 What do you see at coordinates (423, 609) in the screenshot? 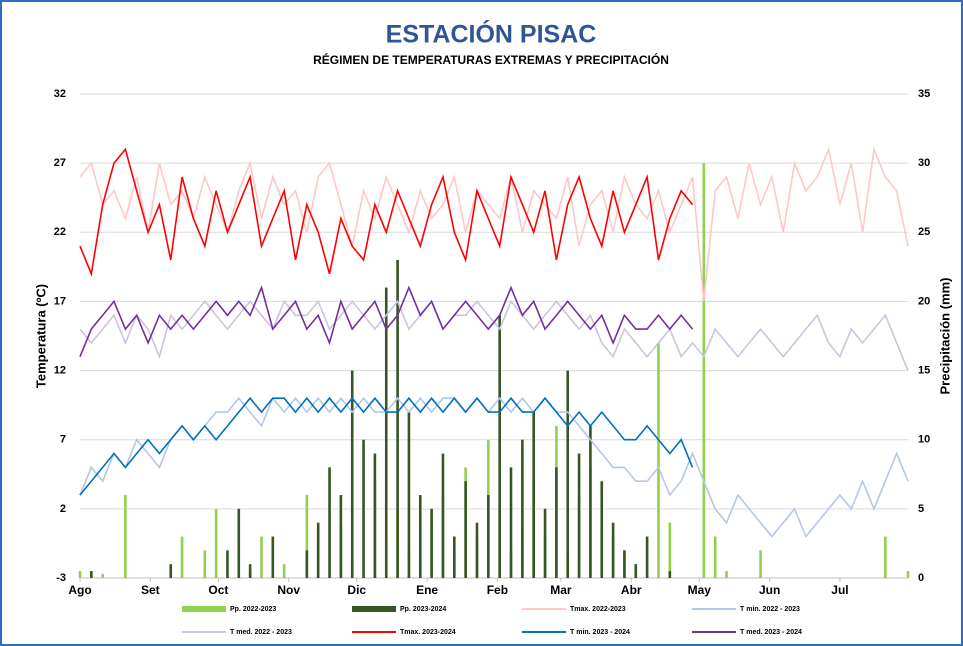
I see `legend-label: Pp. 2023-2024` at bounding box center [423, 609].